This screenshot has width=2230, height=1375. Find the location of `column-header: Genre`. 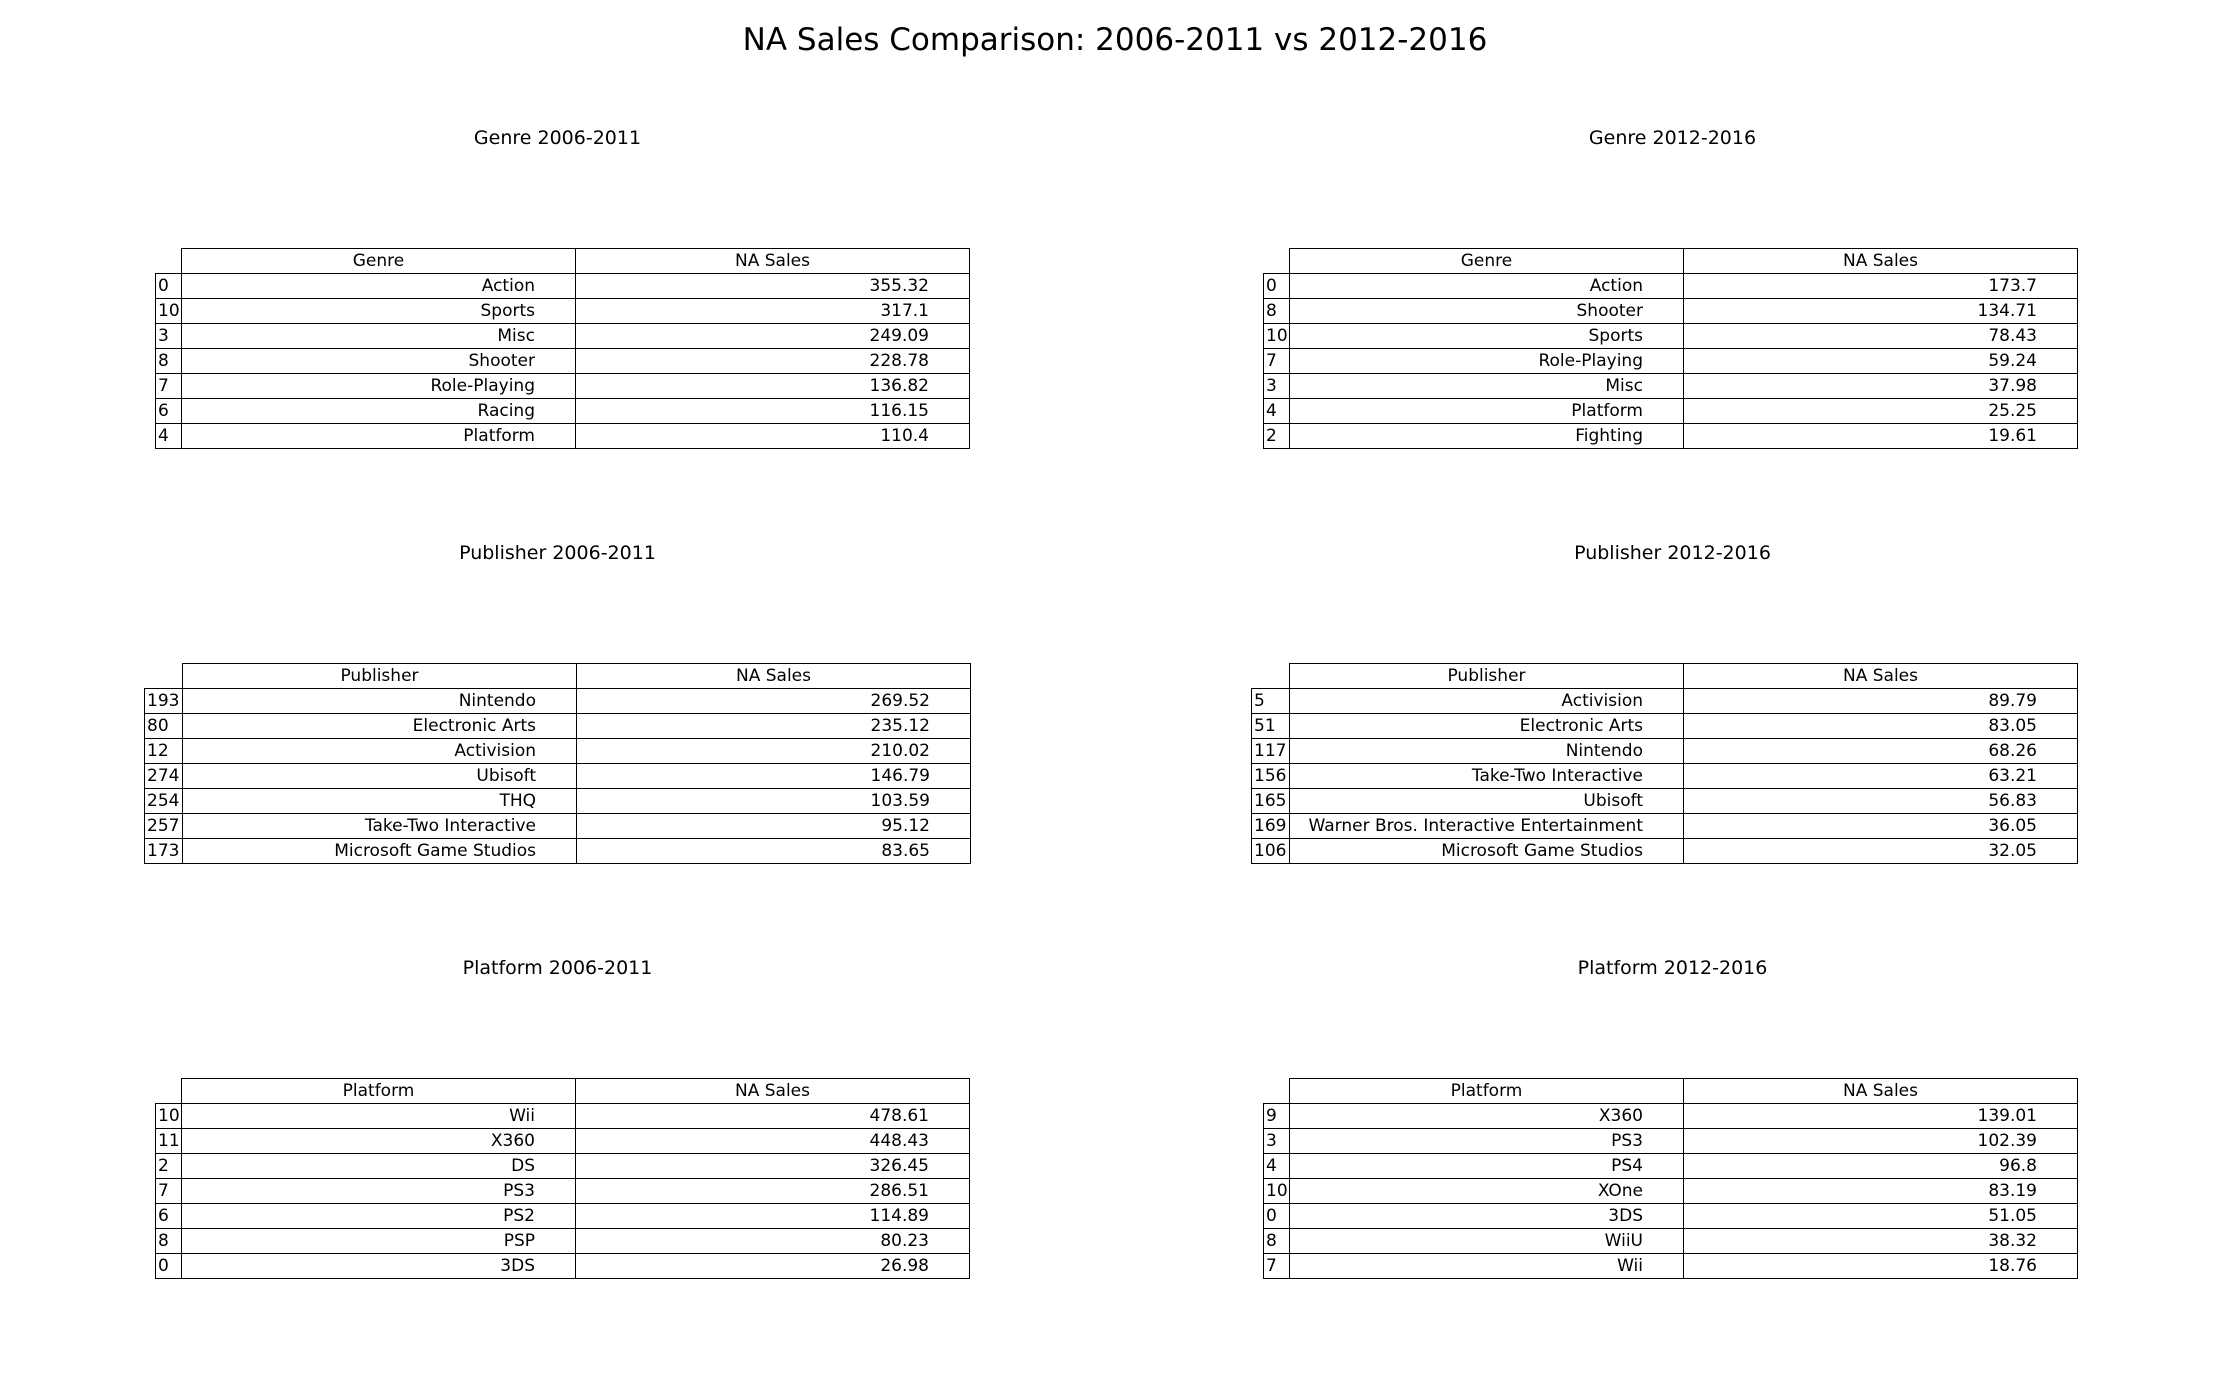

column-header: Genre is located at coordinates (1486, 261).